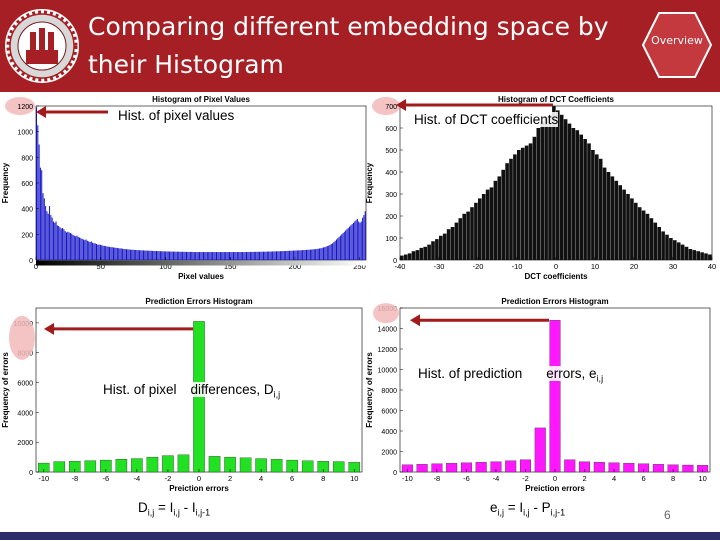  I want to click on x-tick-label: -6, so click(106, 478).